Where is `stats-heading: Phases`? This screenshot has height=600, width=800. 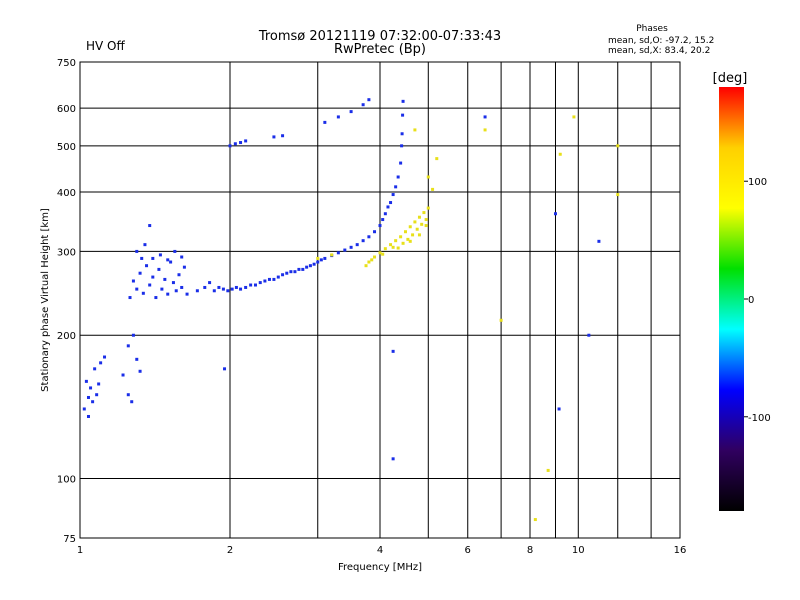 stats-heading: Phases is located at coordinates (652, 29).